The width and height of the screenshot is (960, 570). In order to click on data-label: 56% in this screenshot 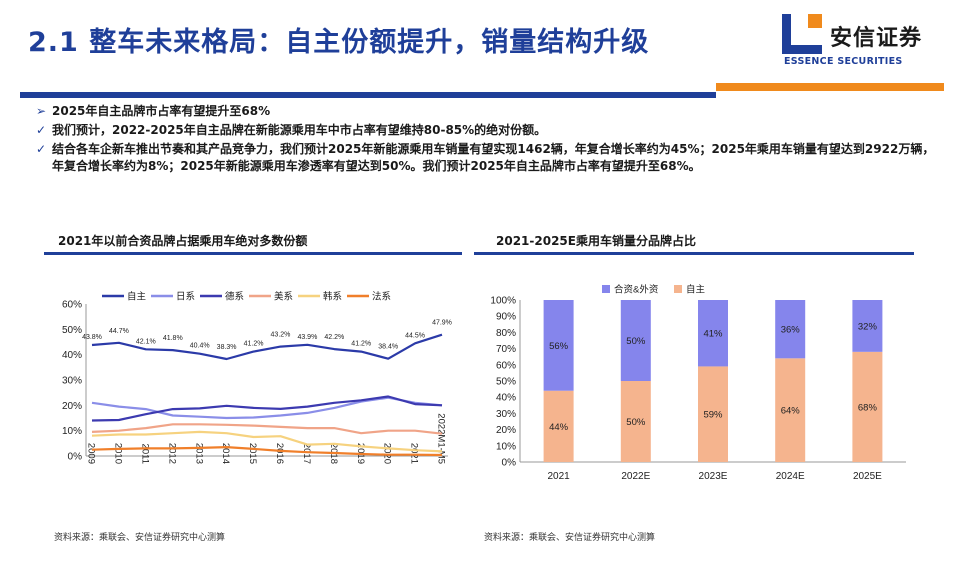, I will do `click(559, 346)`.